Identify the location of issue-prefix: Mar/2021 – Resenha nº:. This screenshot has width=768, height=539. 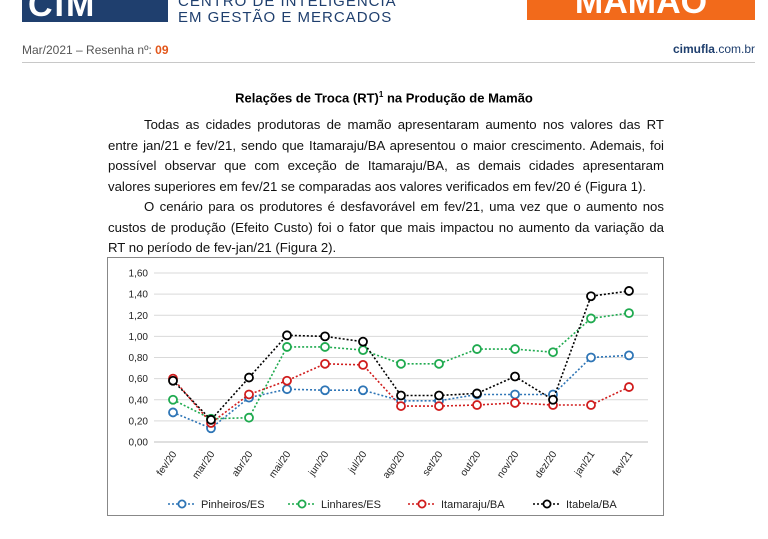
(87, 50).